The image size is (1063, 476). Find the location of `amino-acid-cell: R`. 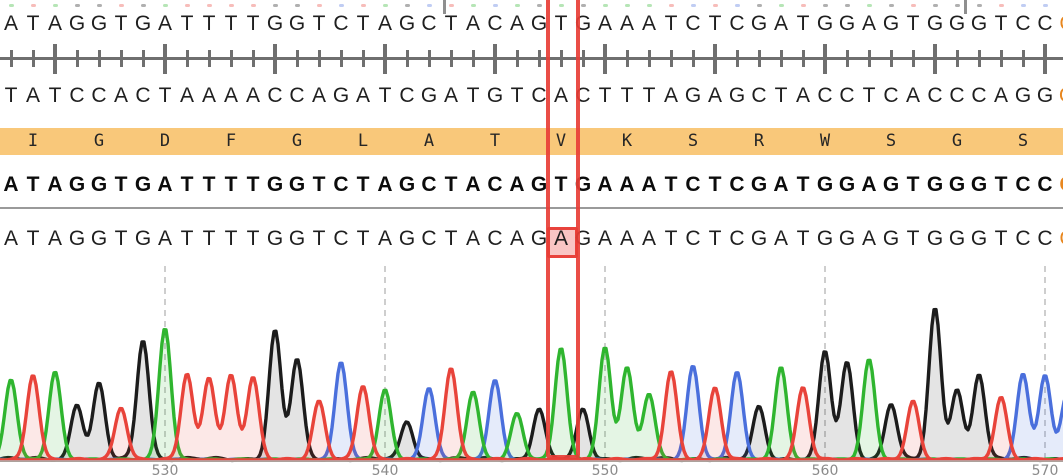

amino-acid-cell: R is located at coordinates (759, 141).